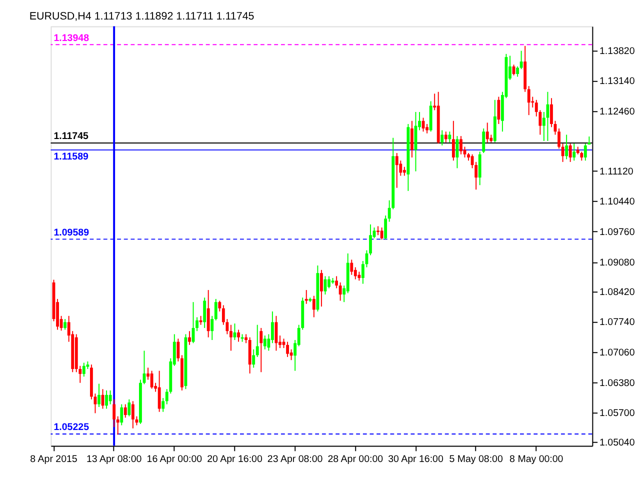  Describe the element at coordinates (295, 459) in the screenshot. I see `x-tick-label: 23 Apr 08:00` at that location.